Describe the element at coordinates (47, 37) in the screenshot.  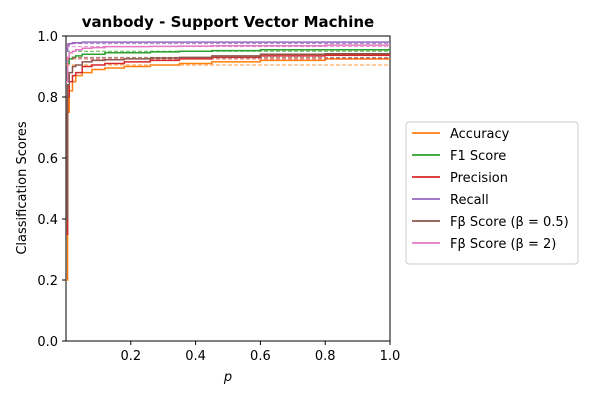
I see `y-tick-label: 1.0` at that location.